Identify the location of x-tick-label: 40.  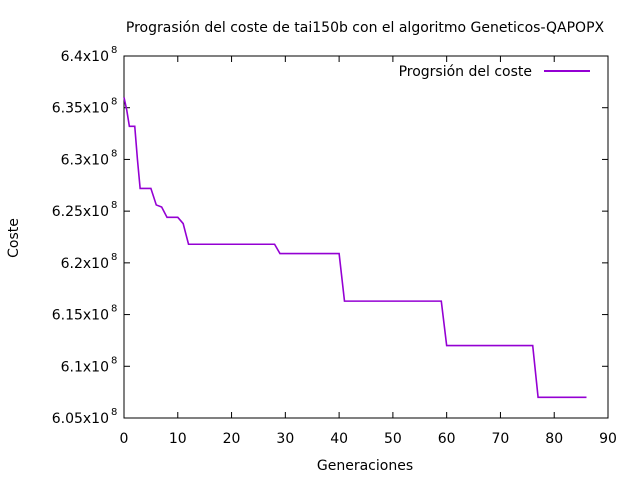
(339, 439).